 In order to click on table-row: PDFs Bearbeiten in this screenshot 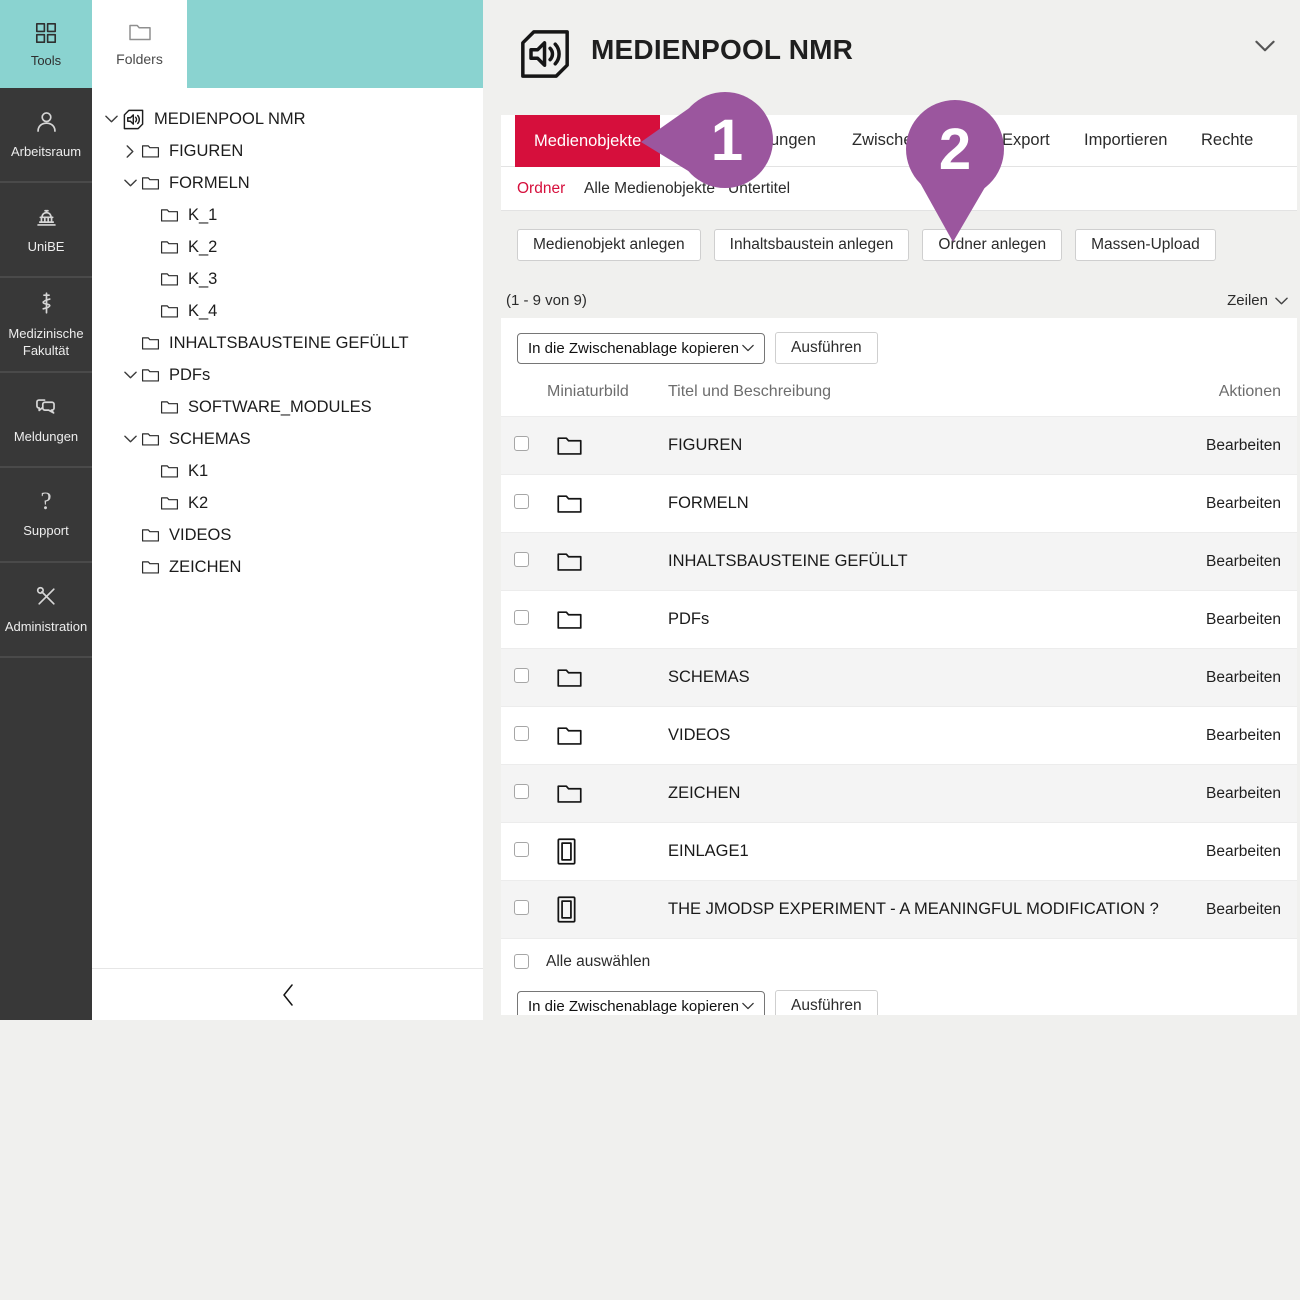, I will do `click(899, 619)`.